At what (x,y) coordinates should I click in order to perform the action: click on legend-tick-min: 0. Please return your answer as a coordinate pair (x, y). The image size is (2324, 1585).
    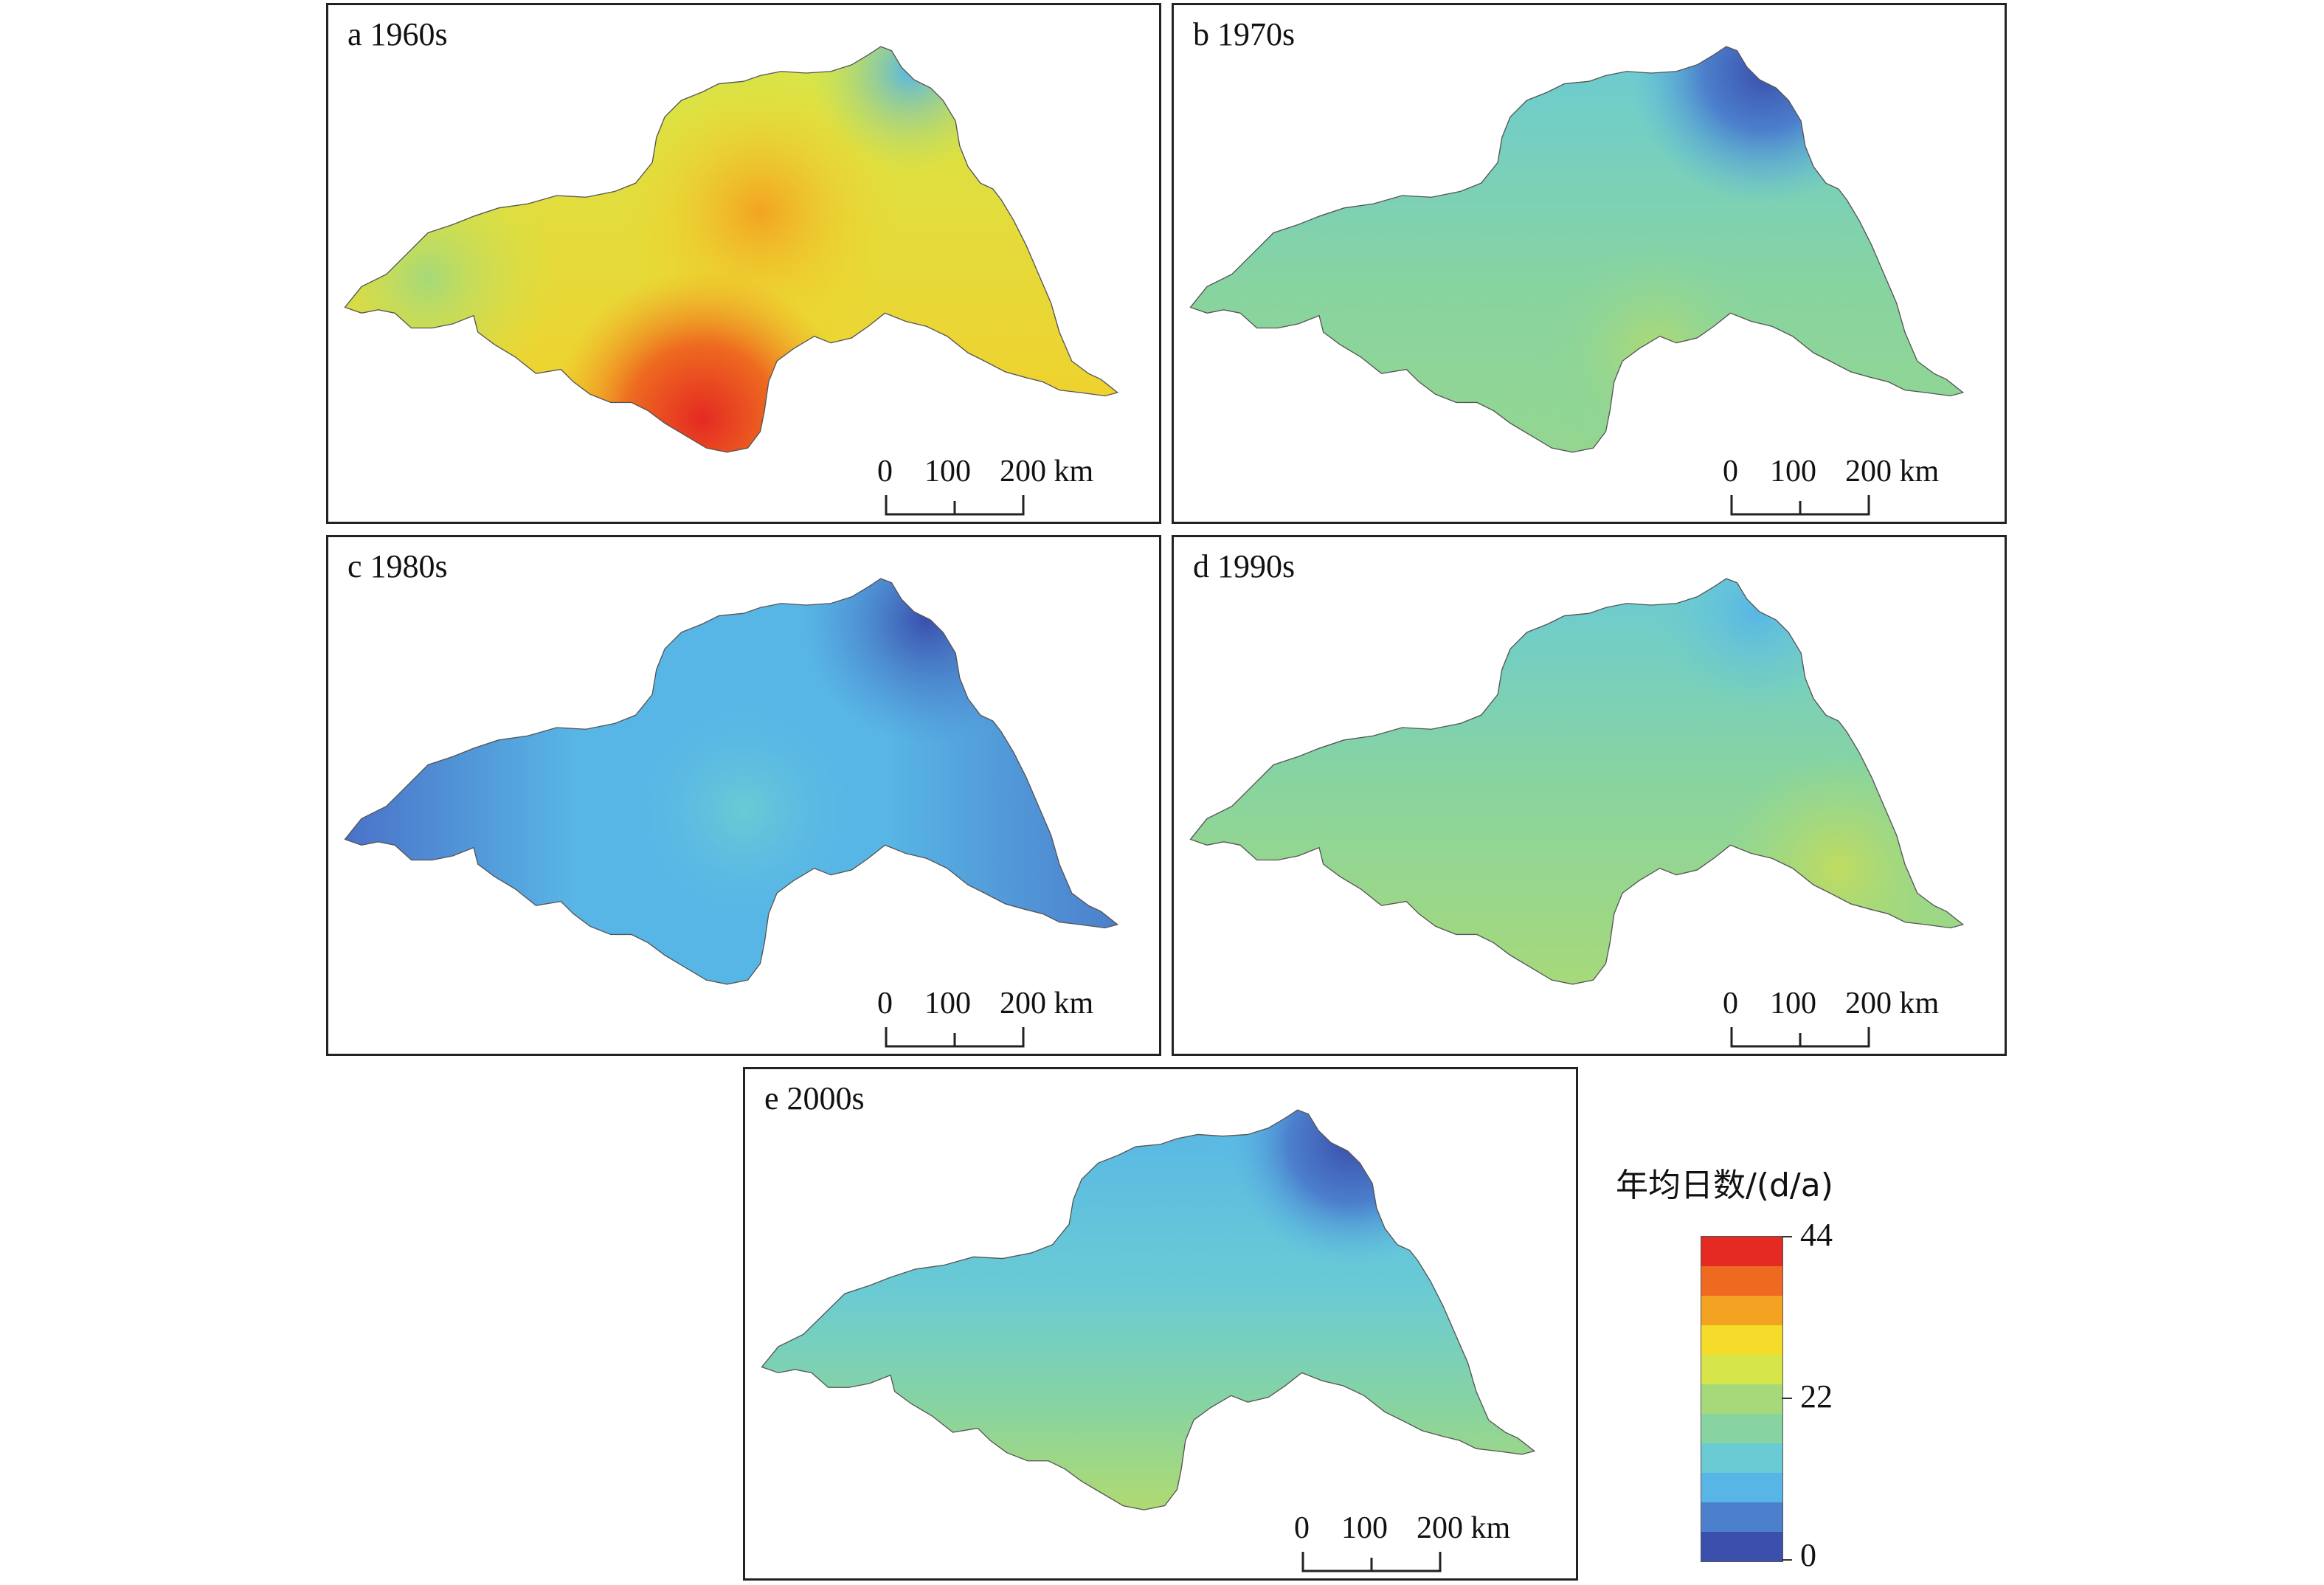
    Looking at the image, I should click on (1808, 1555).